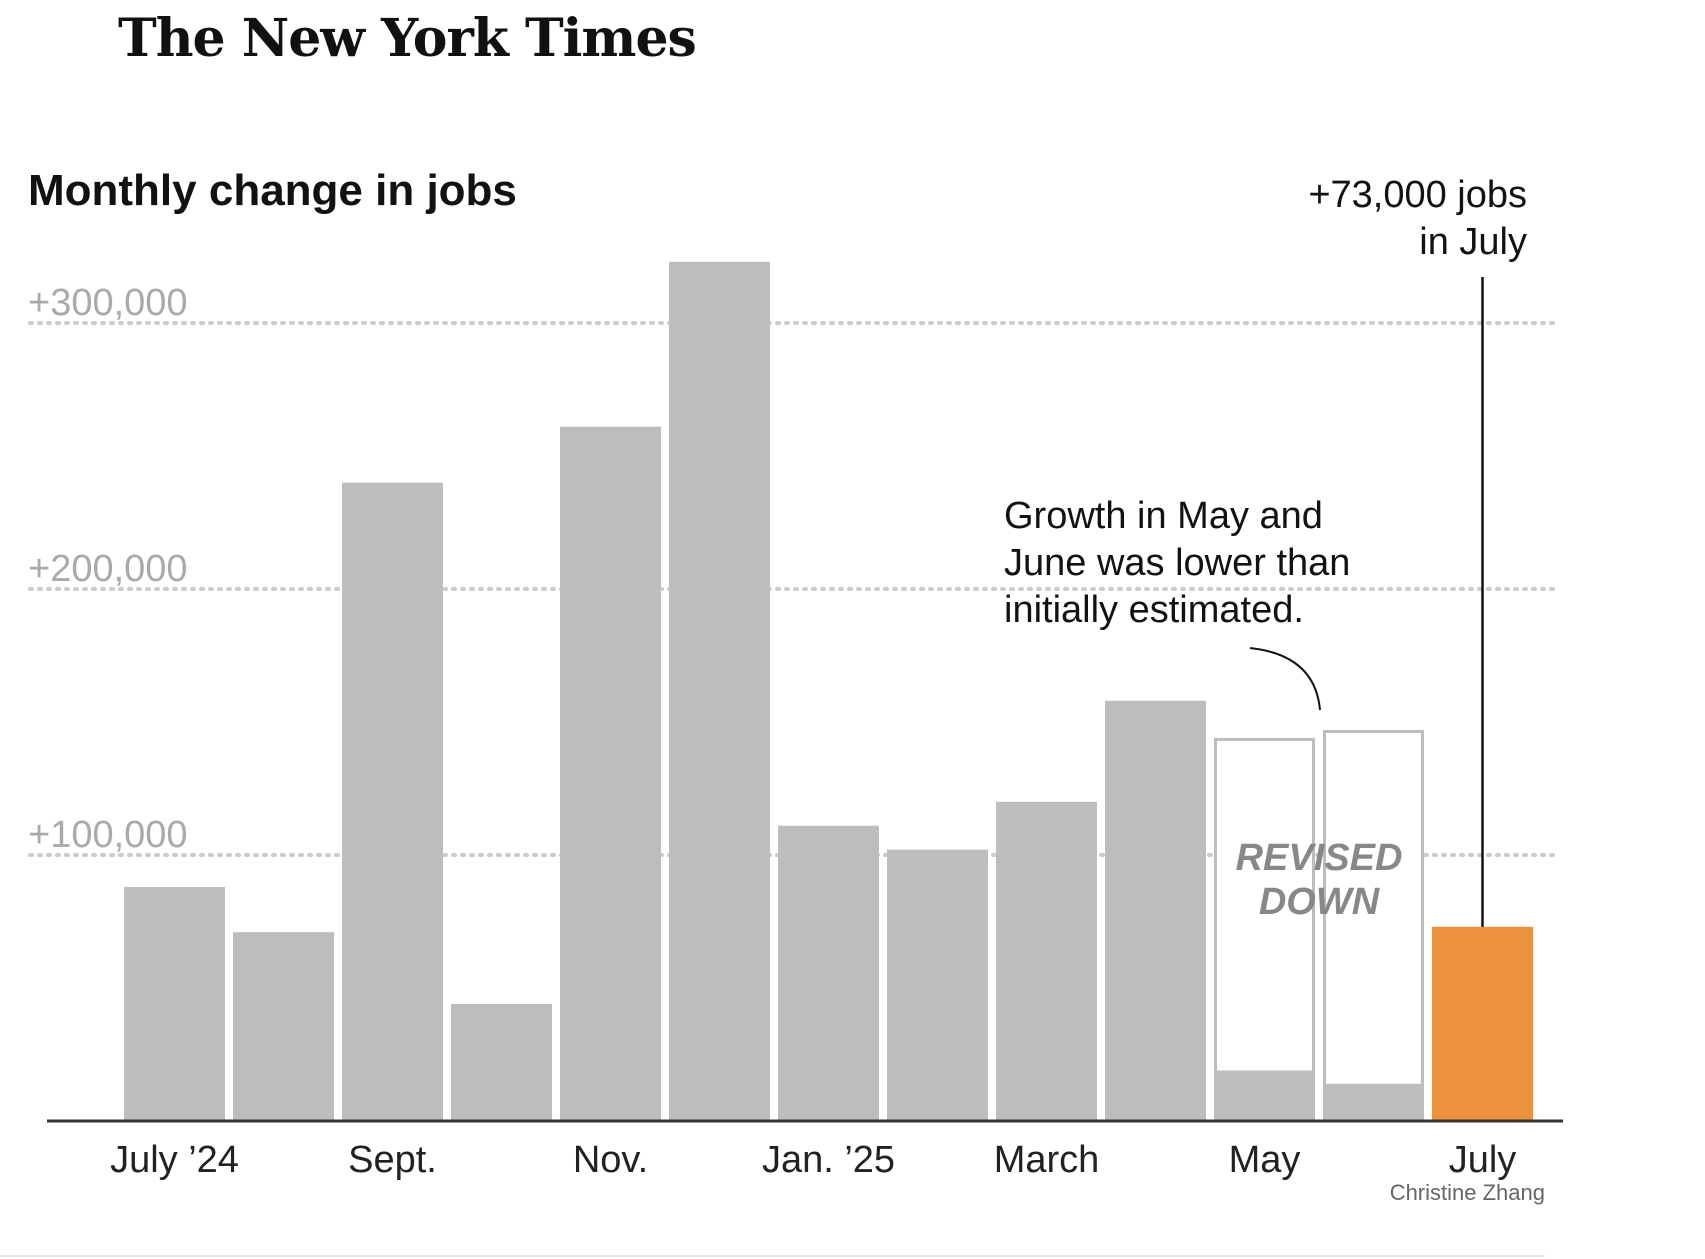 Image resolution: width=1705 pixels, height=1259 pixels. I want to click on y-tick-label: +300,000, so click(108, 303).